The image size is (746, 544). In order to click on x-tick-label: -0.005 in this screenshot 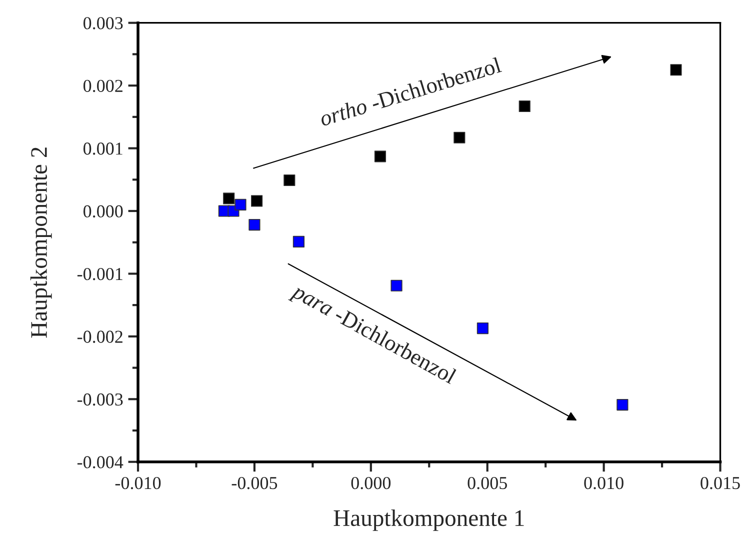, I will do `click(255, 483)`.